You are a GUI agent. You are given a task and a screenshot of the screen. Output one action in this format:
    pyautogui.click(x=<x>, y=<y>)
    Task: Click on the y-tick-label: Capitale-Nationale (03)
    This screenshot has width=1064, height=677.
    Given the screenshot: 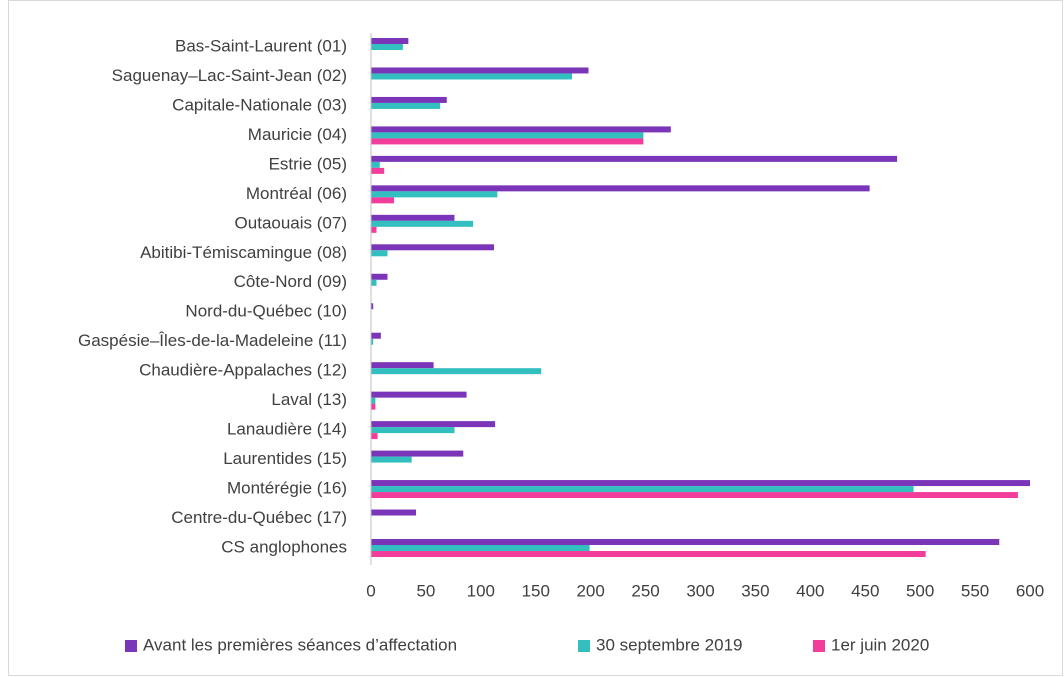 What is the action you would take?
    pyautogui.click(x=259, y=104)
    